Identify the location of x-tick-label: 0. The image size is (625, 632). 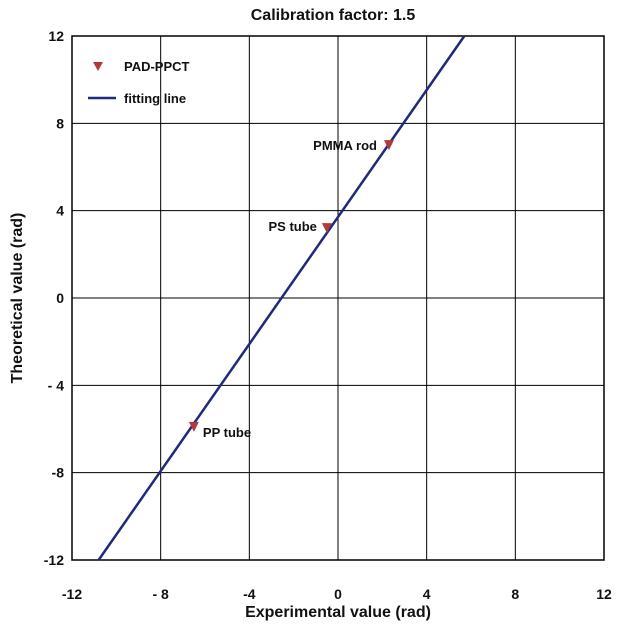
(338, 594).